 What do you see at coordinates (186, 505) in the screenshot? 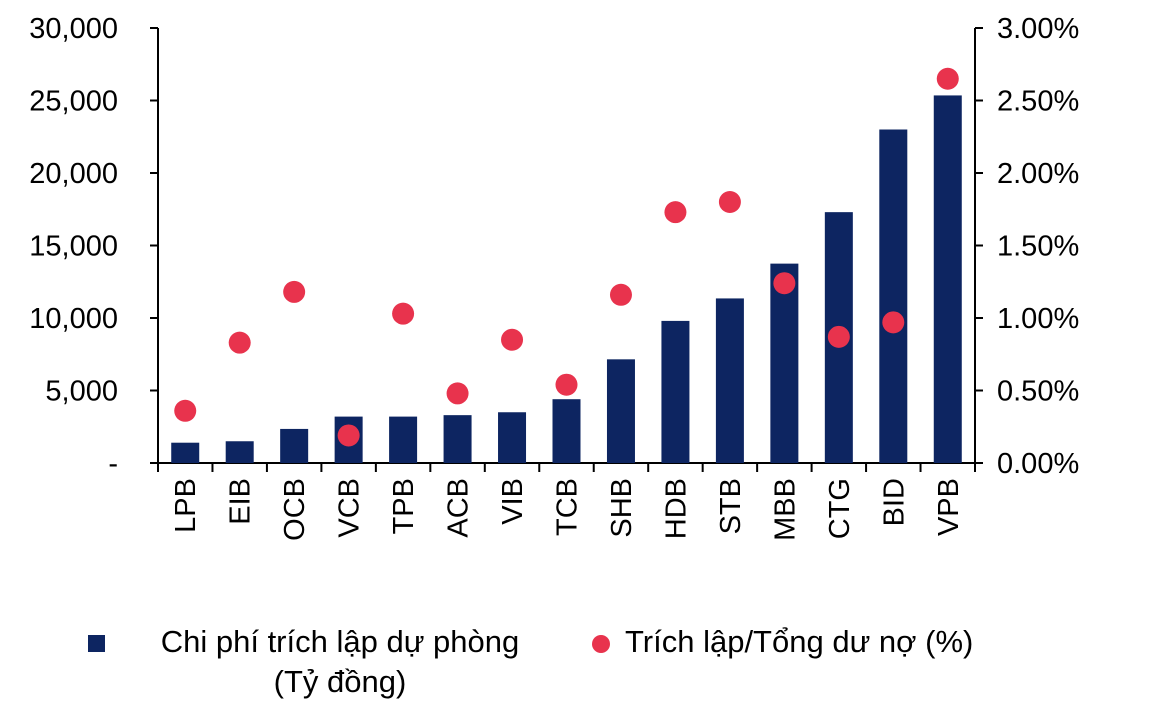
I see `category-label-lpb: LPB` at bounding box center [186, 505].